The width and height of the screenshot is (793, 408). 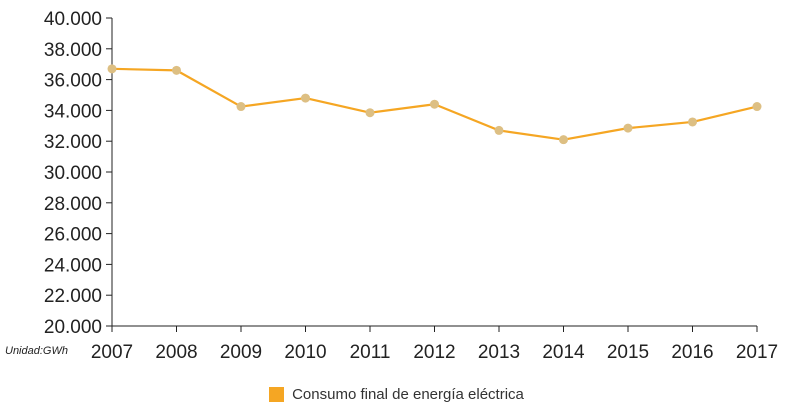 I want to click on y-tick-label: 38.000, so click(x=73, y=50).